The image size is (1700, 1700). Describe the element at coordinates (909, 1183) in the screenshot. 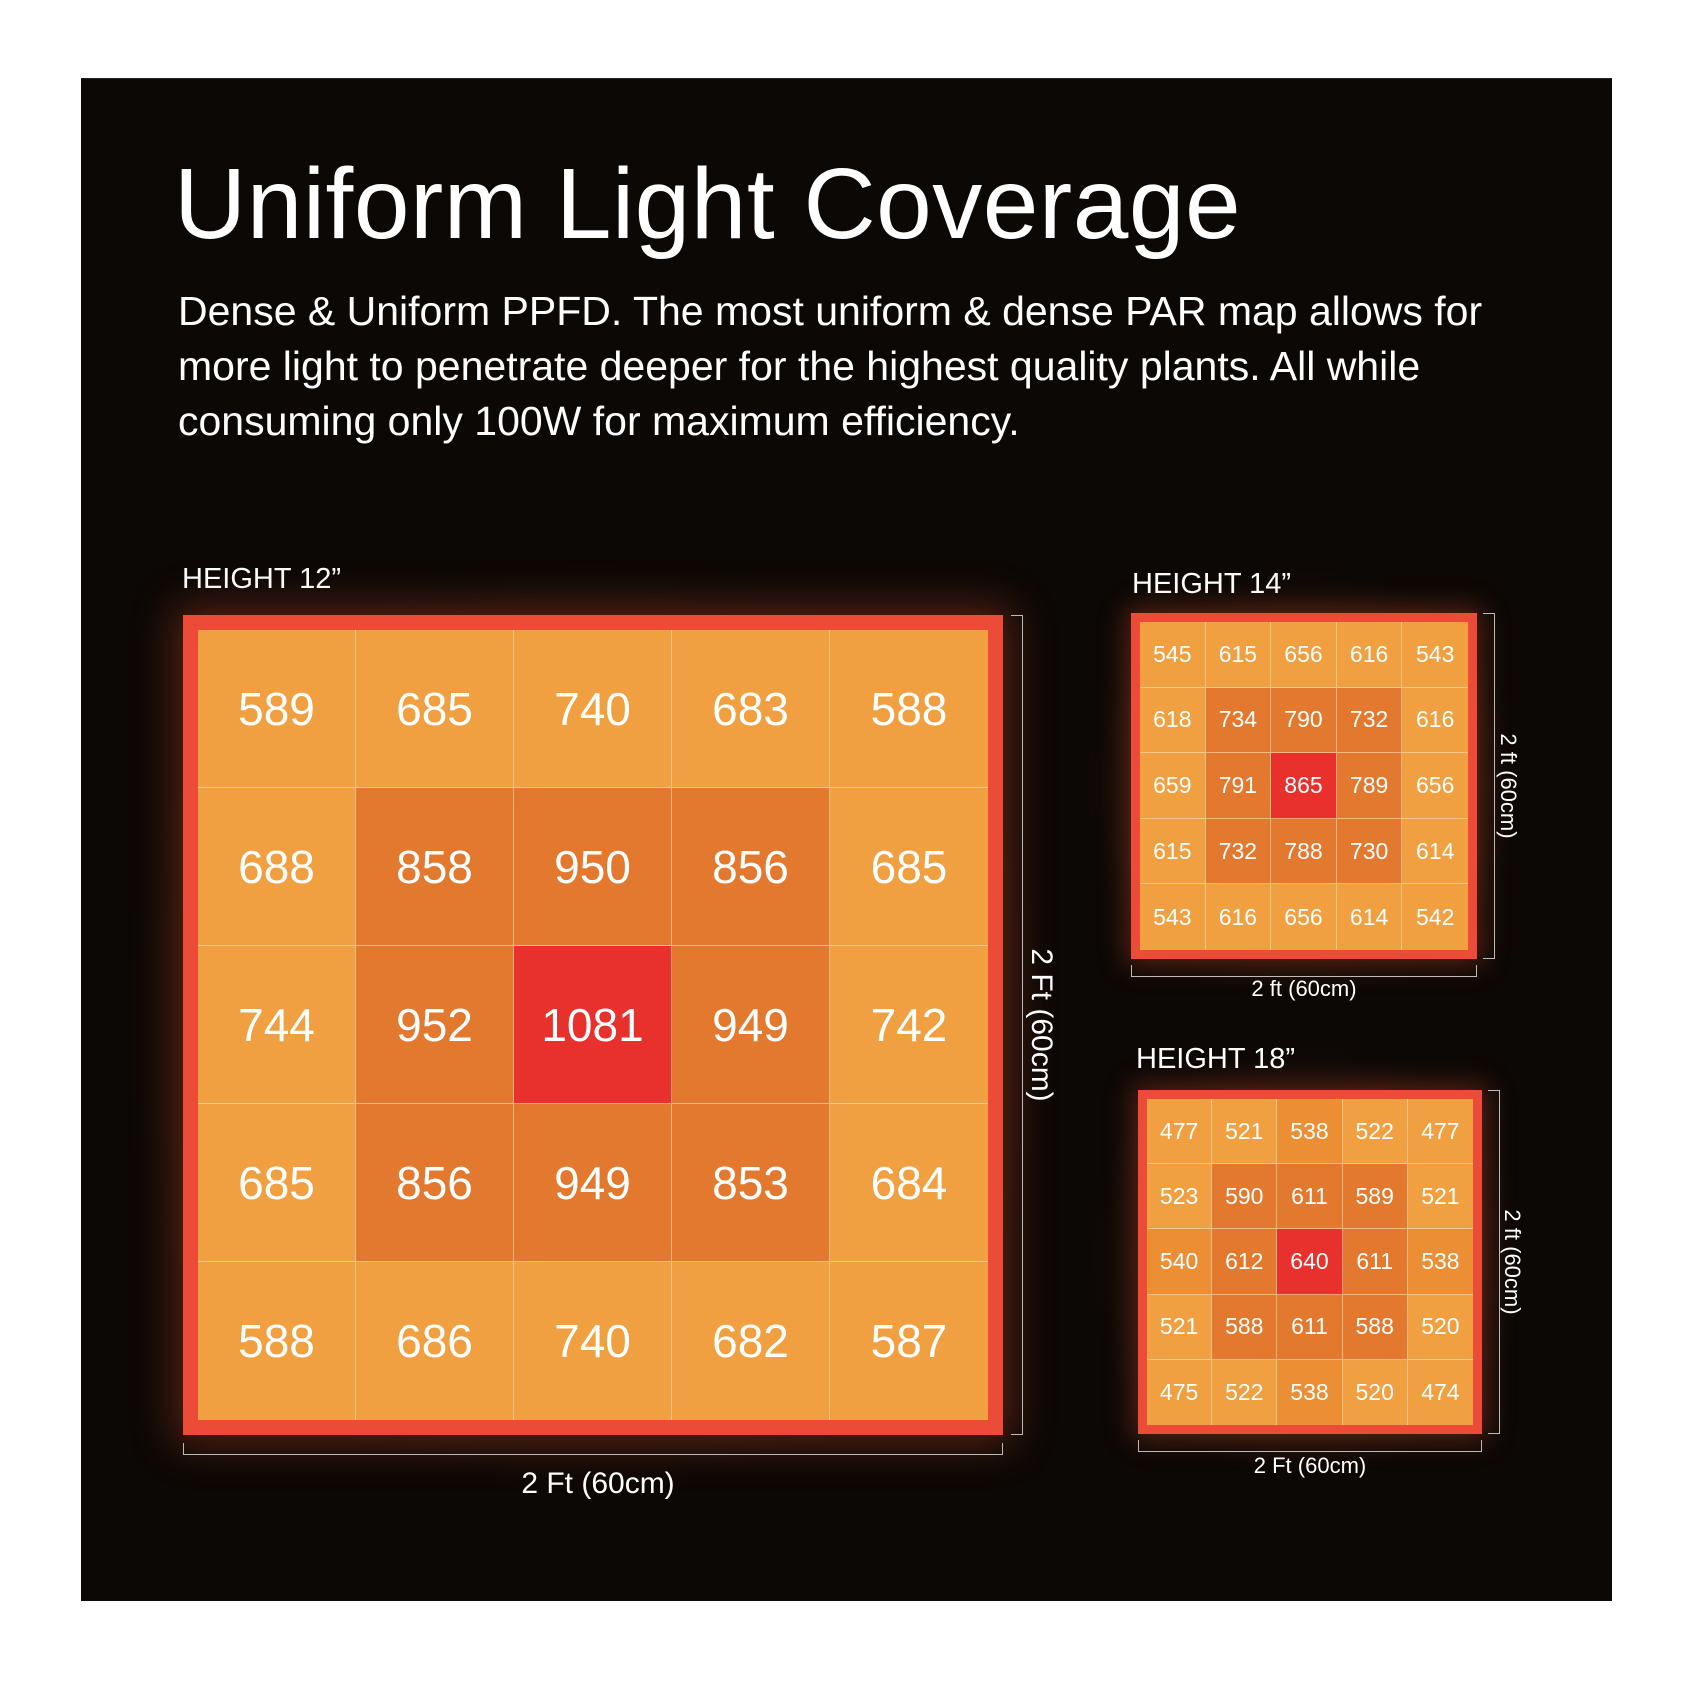

I see `heatmap-cell: 684` at that location.